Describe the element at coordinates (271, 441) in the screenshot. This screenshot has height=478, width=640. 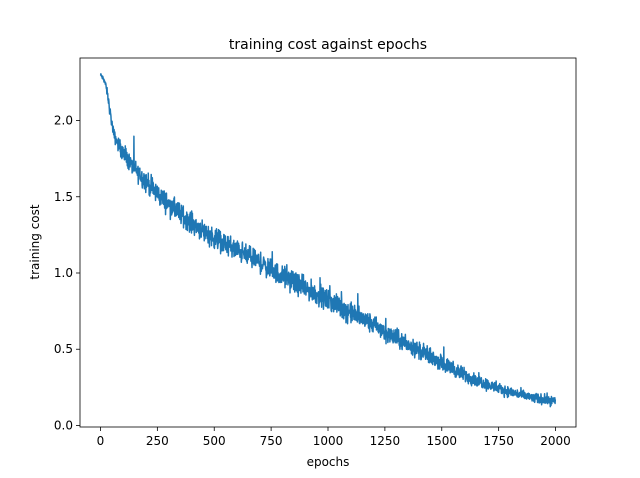
I see `x-tick-label: 750` at that location.